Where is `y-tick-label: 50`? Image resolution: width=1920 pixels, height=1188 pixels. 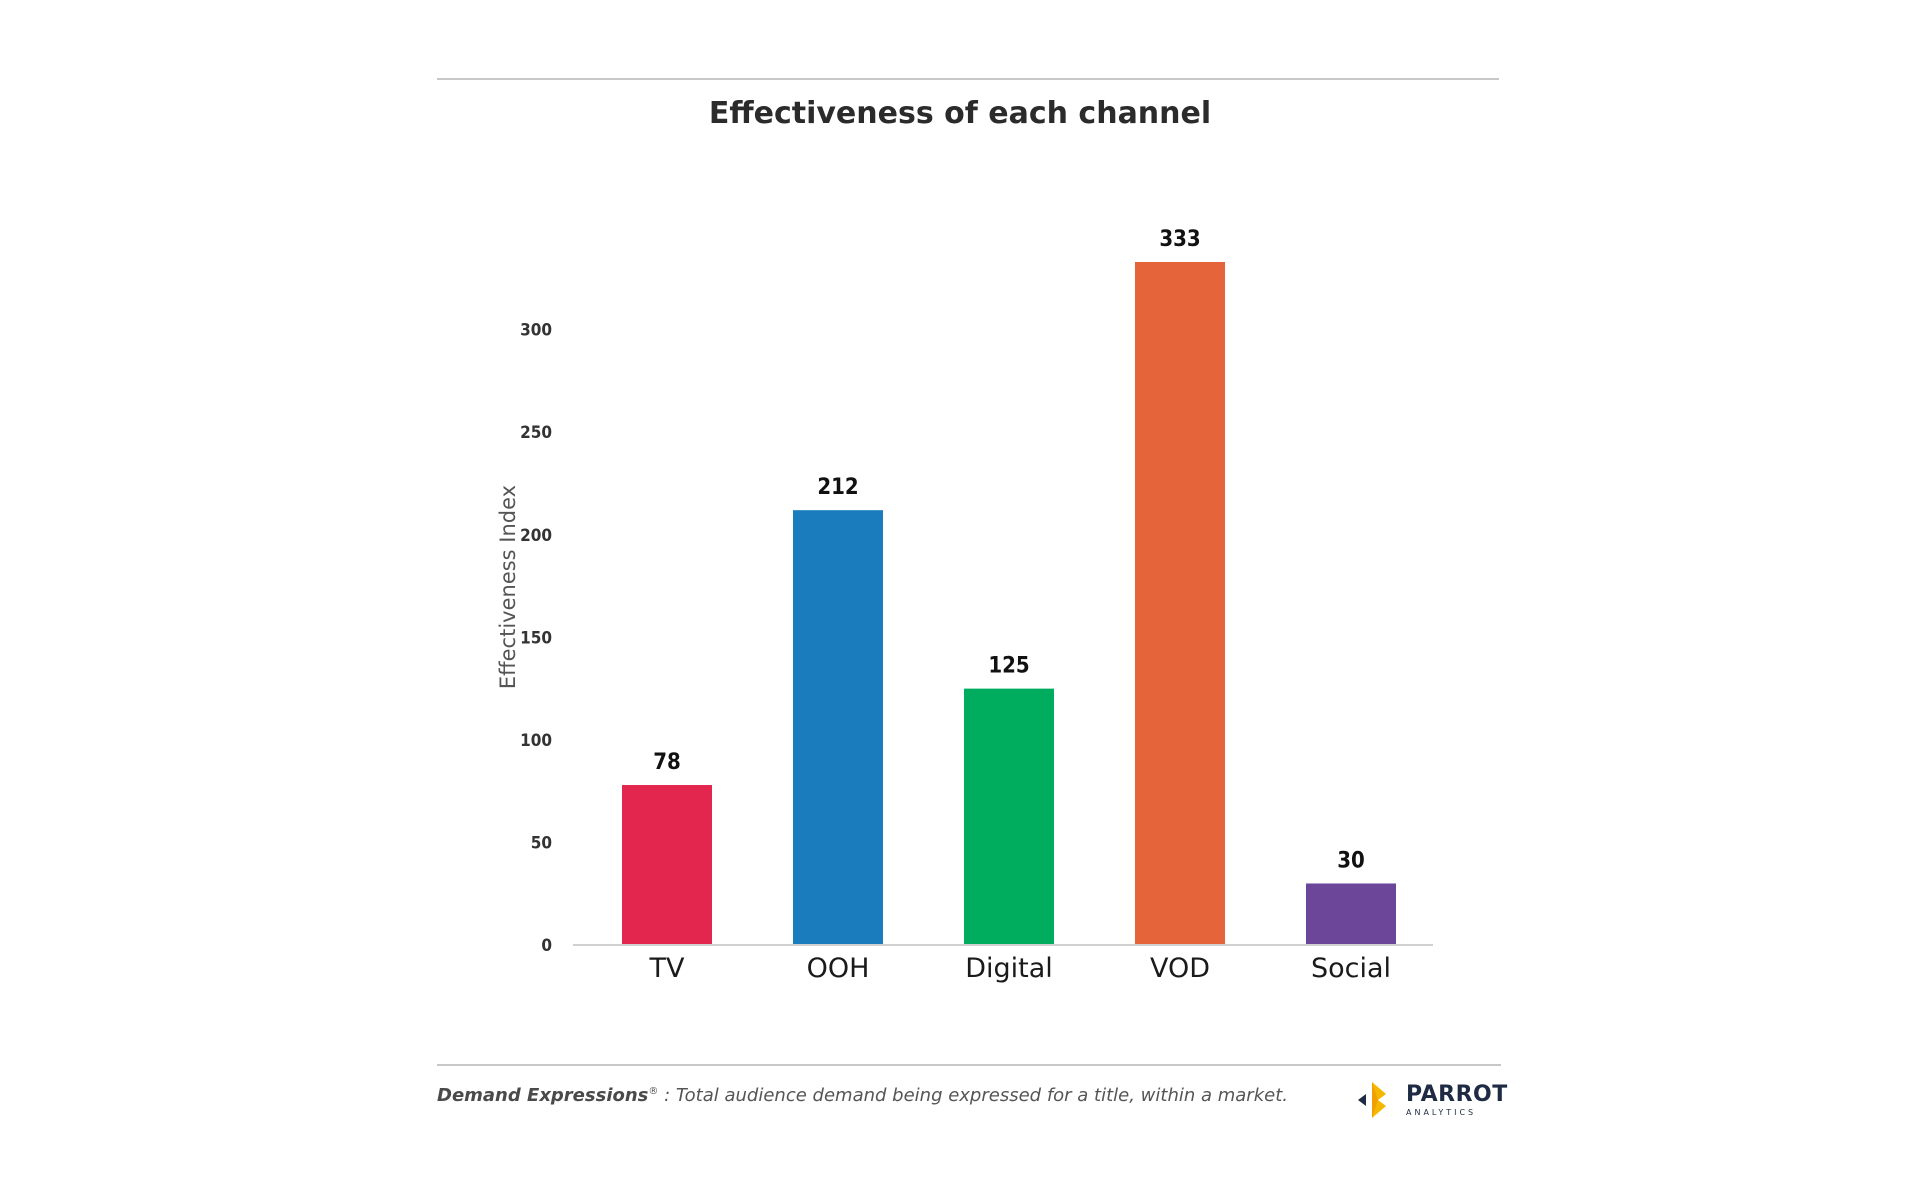
y-tick-label: 50 is located at coordinates (541, 843).